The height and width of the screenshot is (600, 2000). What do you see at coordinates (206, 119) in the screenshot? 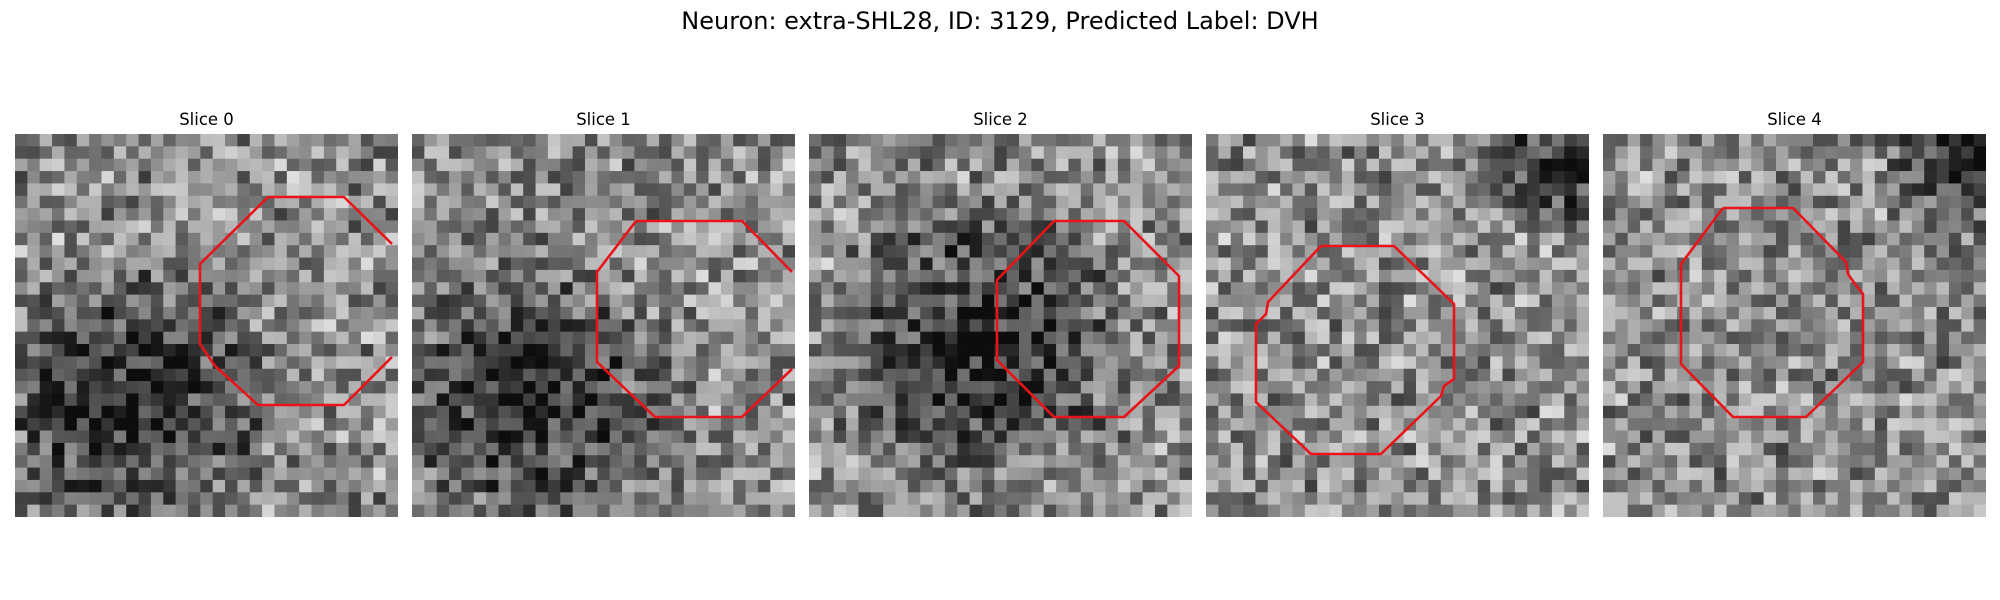
I see `slice-title-0: Slice 0` at bounding box center [206, 119].